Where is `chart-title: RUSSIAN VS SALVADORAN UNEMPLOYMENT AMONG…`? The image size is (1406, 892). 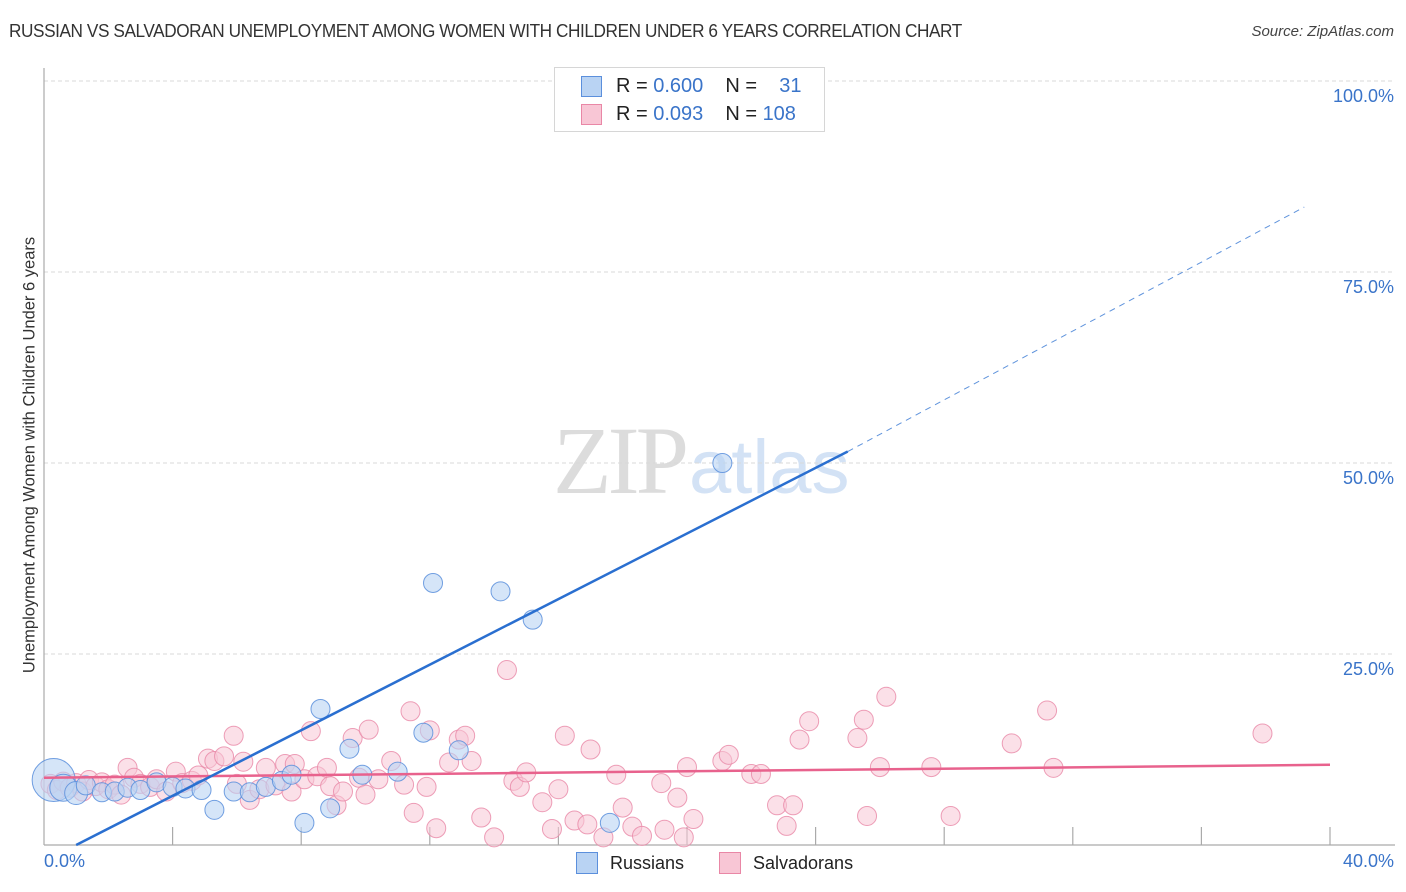
chart-title: RUSSIAN VS SALVADORAN UNEMPLOYMENT AMONG… is located at coordinates (485, 30).